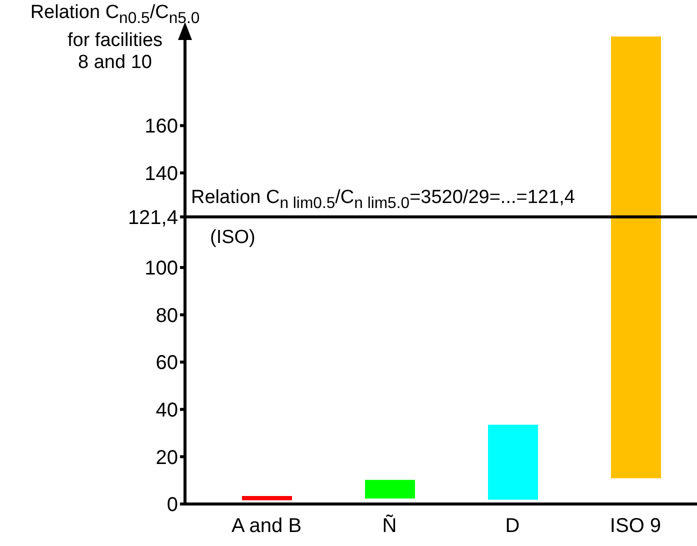 Image resolution: width=697 pixels, height=546 pixels. What do you see at coordinates (636, 526) in the screenshot?
I see `x-tick-label: ISO 9` at bounding box center [636, 526].